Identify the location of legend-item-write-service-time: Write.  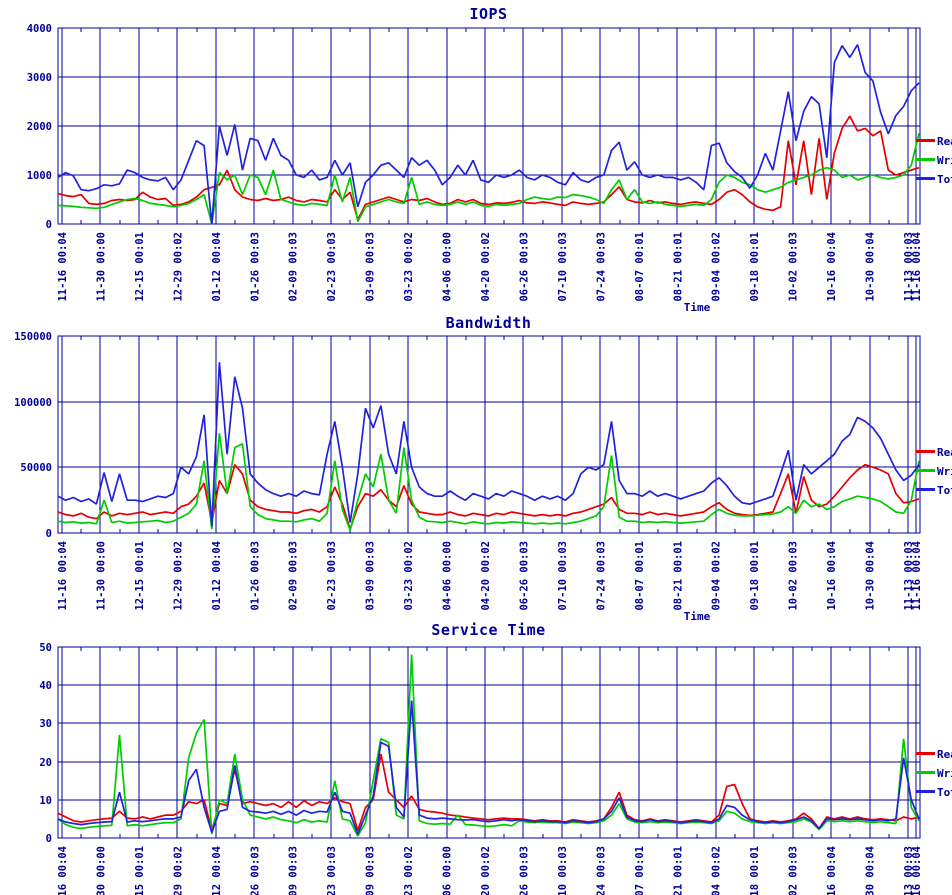
(934, 774).